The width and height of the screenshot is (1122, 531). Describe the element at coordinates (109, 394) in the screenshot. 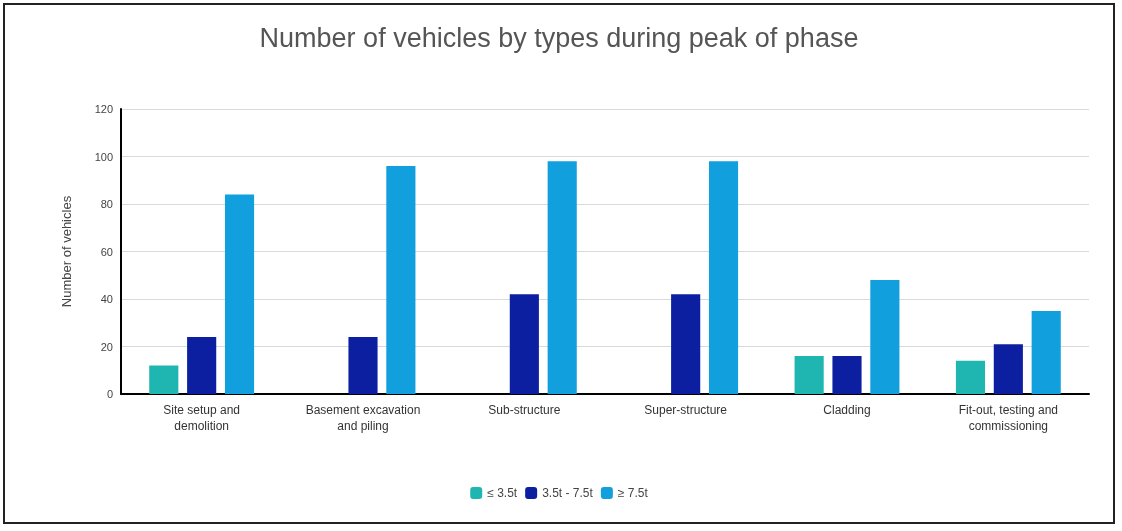

I see `y-tick-label: 0` at that location.